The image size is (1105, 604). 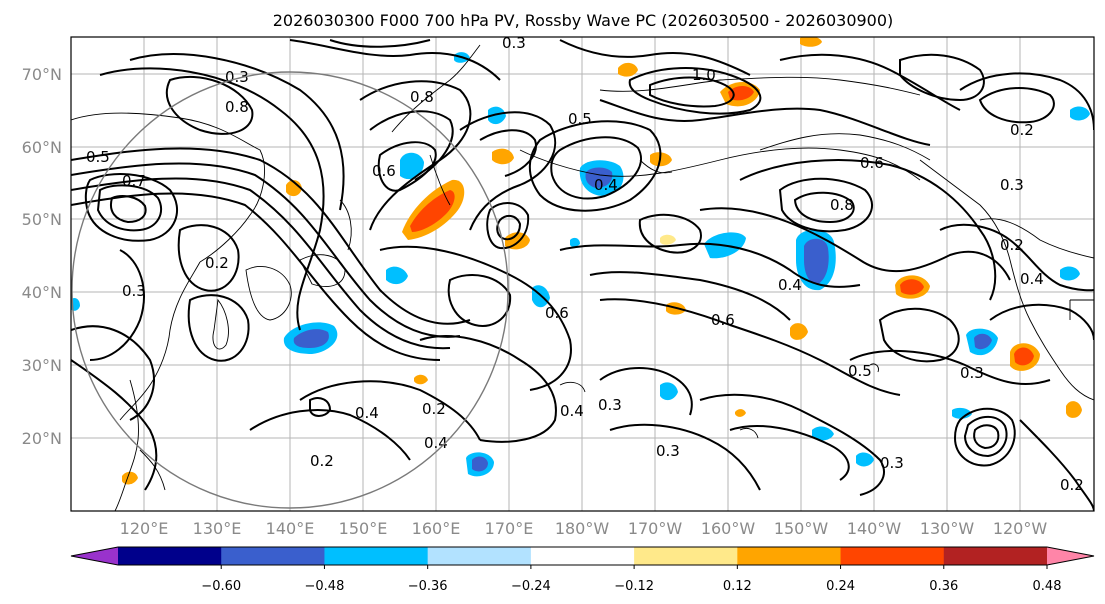 I want to click on colorbar-tick-label: −0.36, so click(x=428, y=586).